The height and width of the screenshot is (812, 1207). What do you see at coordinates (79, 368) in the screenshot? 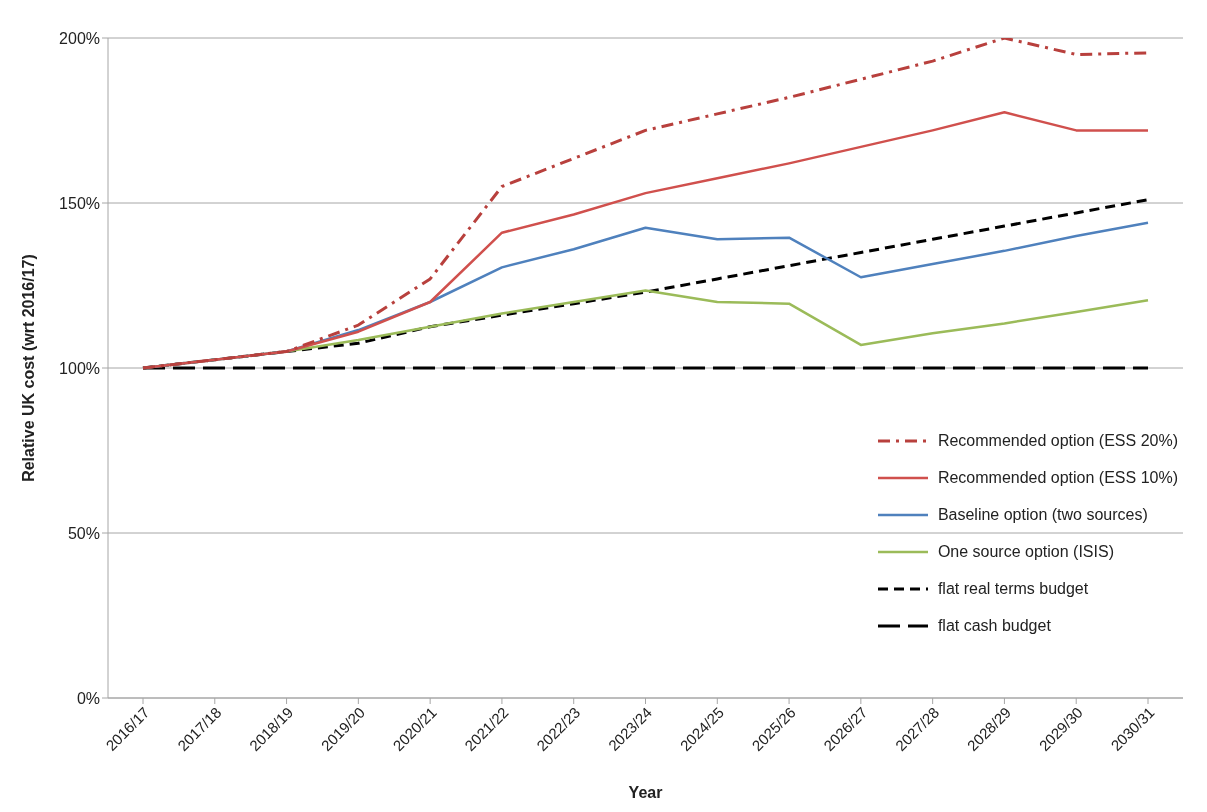
I see `y-tick-label: 100%` at bounding box center [79, 368].